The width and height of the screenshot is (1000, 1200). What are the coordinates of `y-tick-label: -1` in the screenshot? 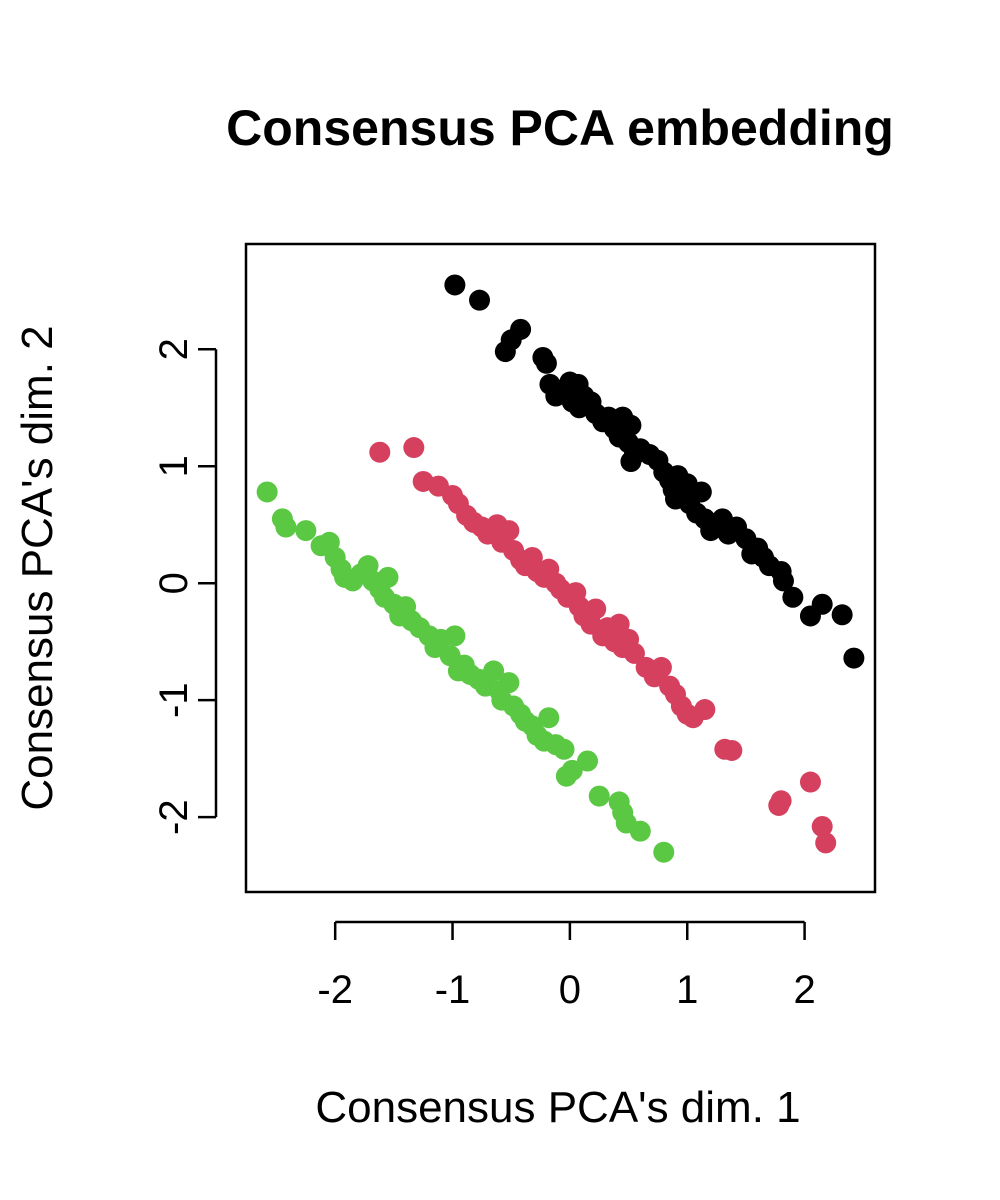 It's located at (174, 700).